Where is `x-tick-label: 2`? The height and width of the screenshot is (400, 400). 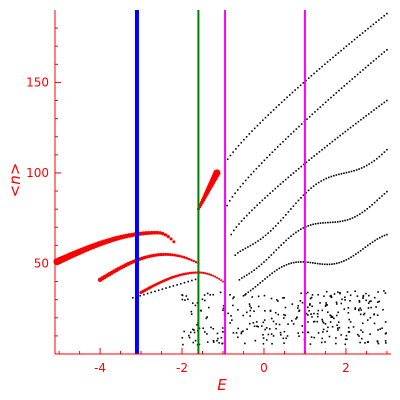
x-tick-label: 2 is located at coordinates (346, 368).